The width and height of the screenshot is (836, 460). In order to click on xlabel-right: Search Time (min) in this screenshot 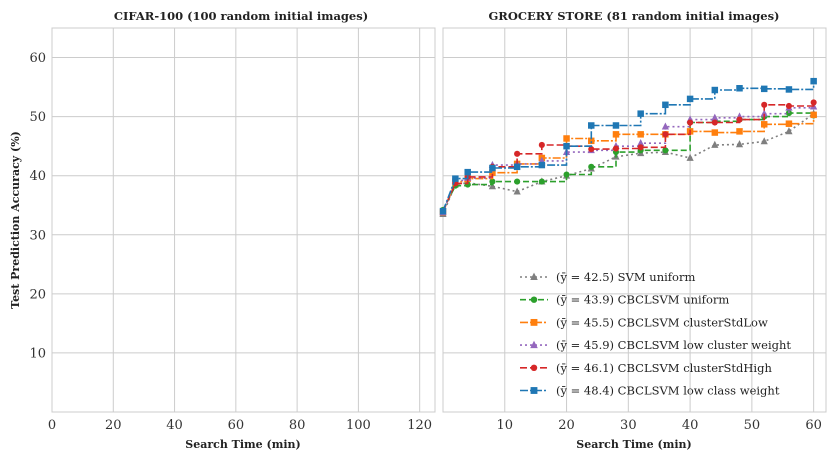, I will do `click(633, 444)`.